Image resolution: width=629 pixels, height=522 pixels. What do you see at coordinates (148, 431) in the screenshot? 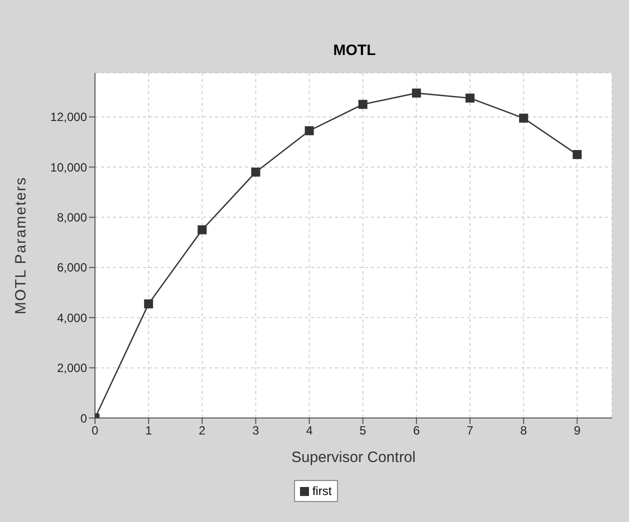
I see `x-tick-label: 1` at bounding box center [148, 431].